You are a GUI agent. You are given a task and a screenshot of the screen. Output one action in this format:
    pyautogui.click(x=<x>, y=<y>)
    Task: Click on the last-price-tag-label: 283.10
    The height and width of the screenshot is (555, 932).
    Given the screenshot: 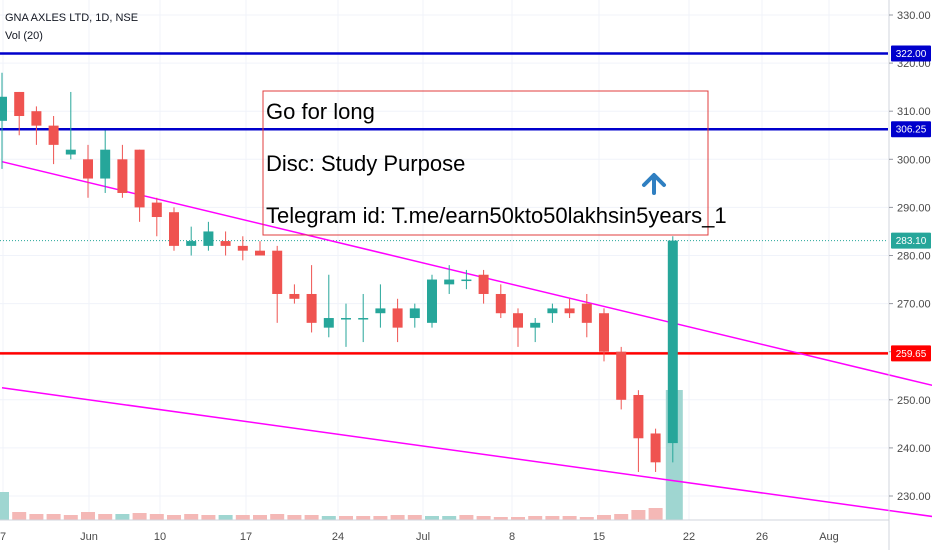 What is the action you would take?
    pyautogui.click(x=911, y=241)
    